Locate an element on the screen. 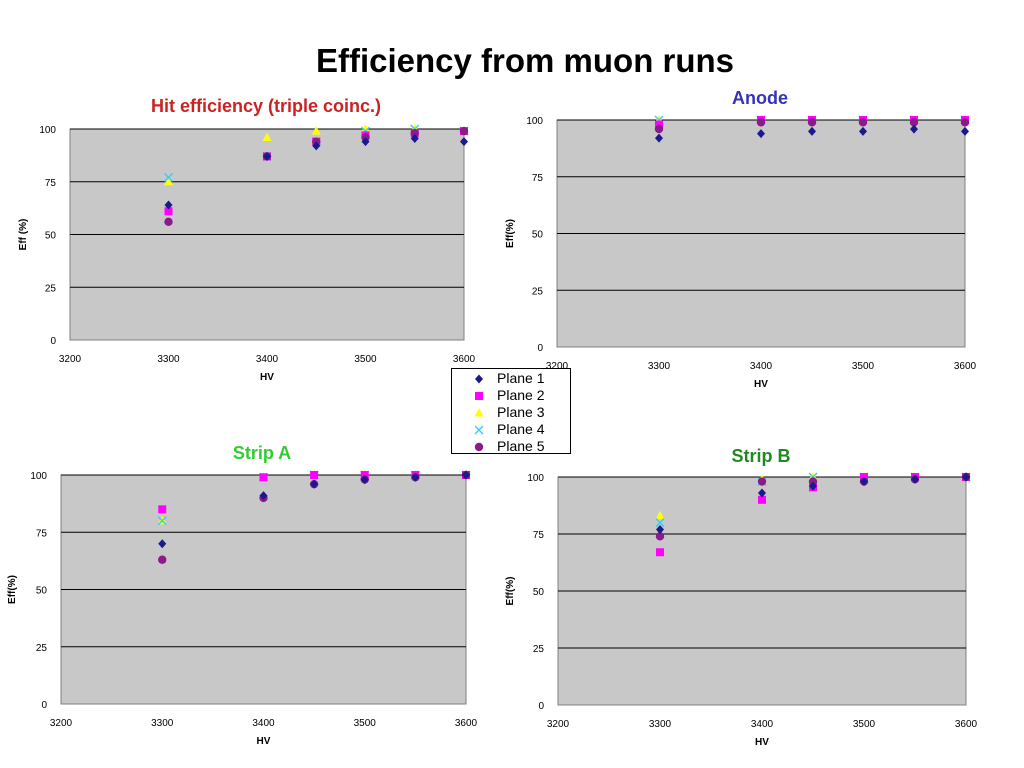 This screenshot has height=768, width=1024. y-axis-label: Eff (%) is located at coordinates (23, 235).